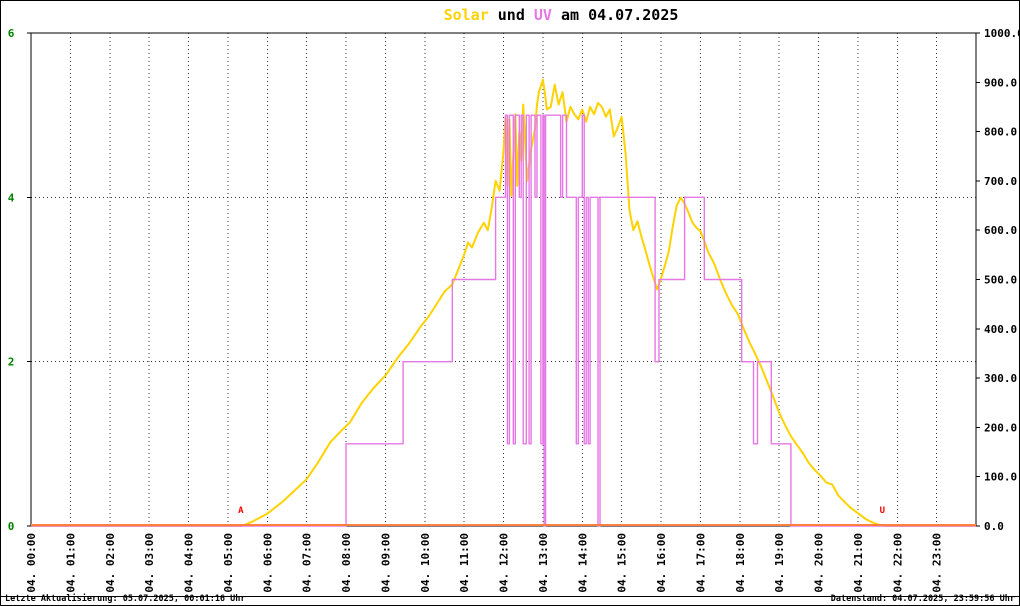  Describe the element at coordinates (464, 563) in the screenshot. I see `x-axis-tick-label: 04. 11:00` at that location.